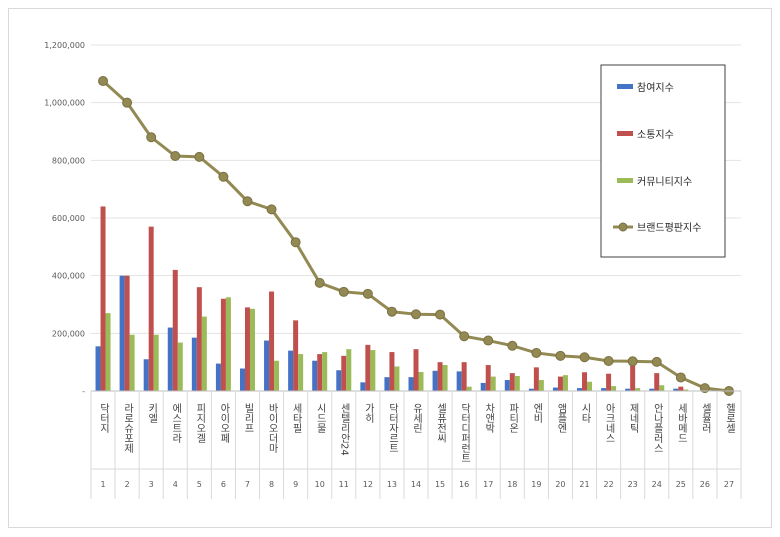  Describe the element at coordinates (271, 484) in the screenshot. I see `category-index: 8` at that location.